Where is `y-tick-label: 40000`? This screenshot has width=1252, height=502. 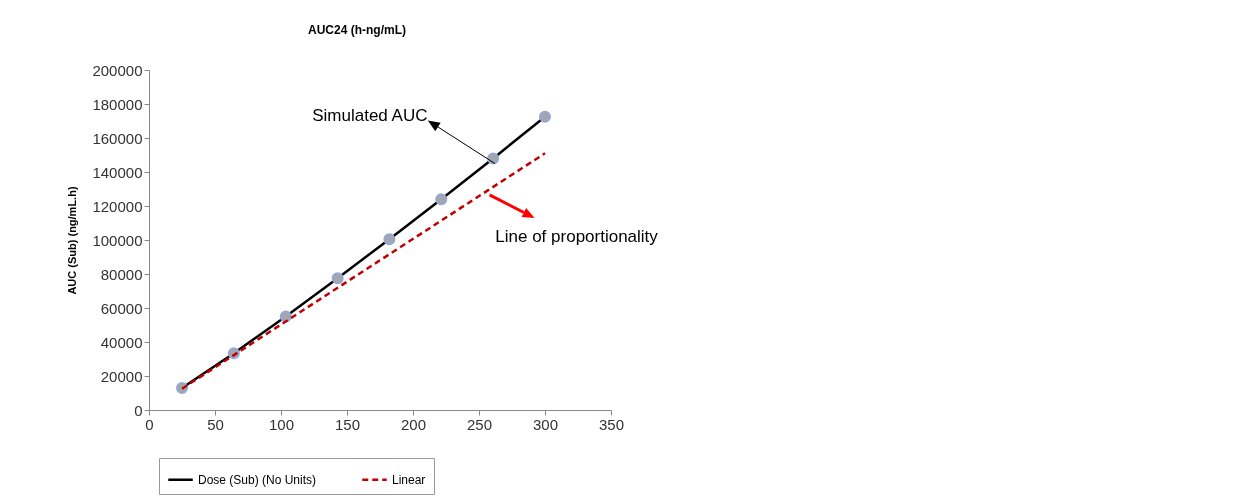
y-tick-label: 40000 is located at coordinates (121, 342).